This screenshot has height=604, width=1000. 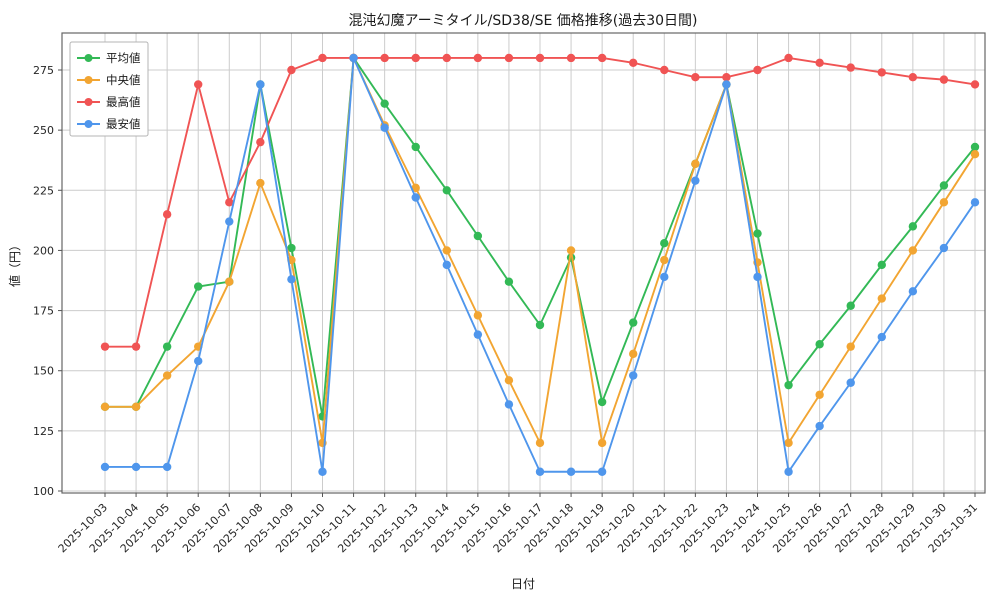 I want to click on median-legend-marker, so click(x=88, y=80).